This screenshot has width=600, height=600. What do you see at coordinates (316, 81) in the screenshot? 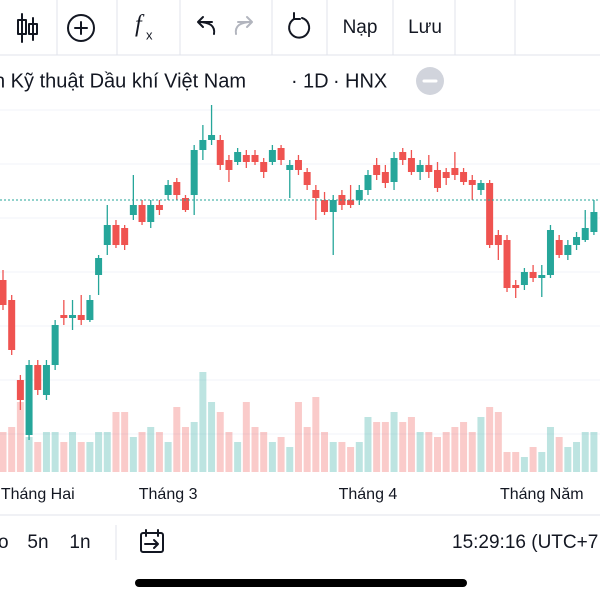
I see `interval: 1D` at bounding box center [316, 81].